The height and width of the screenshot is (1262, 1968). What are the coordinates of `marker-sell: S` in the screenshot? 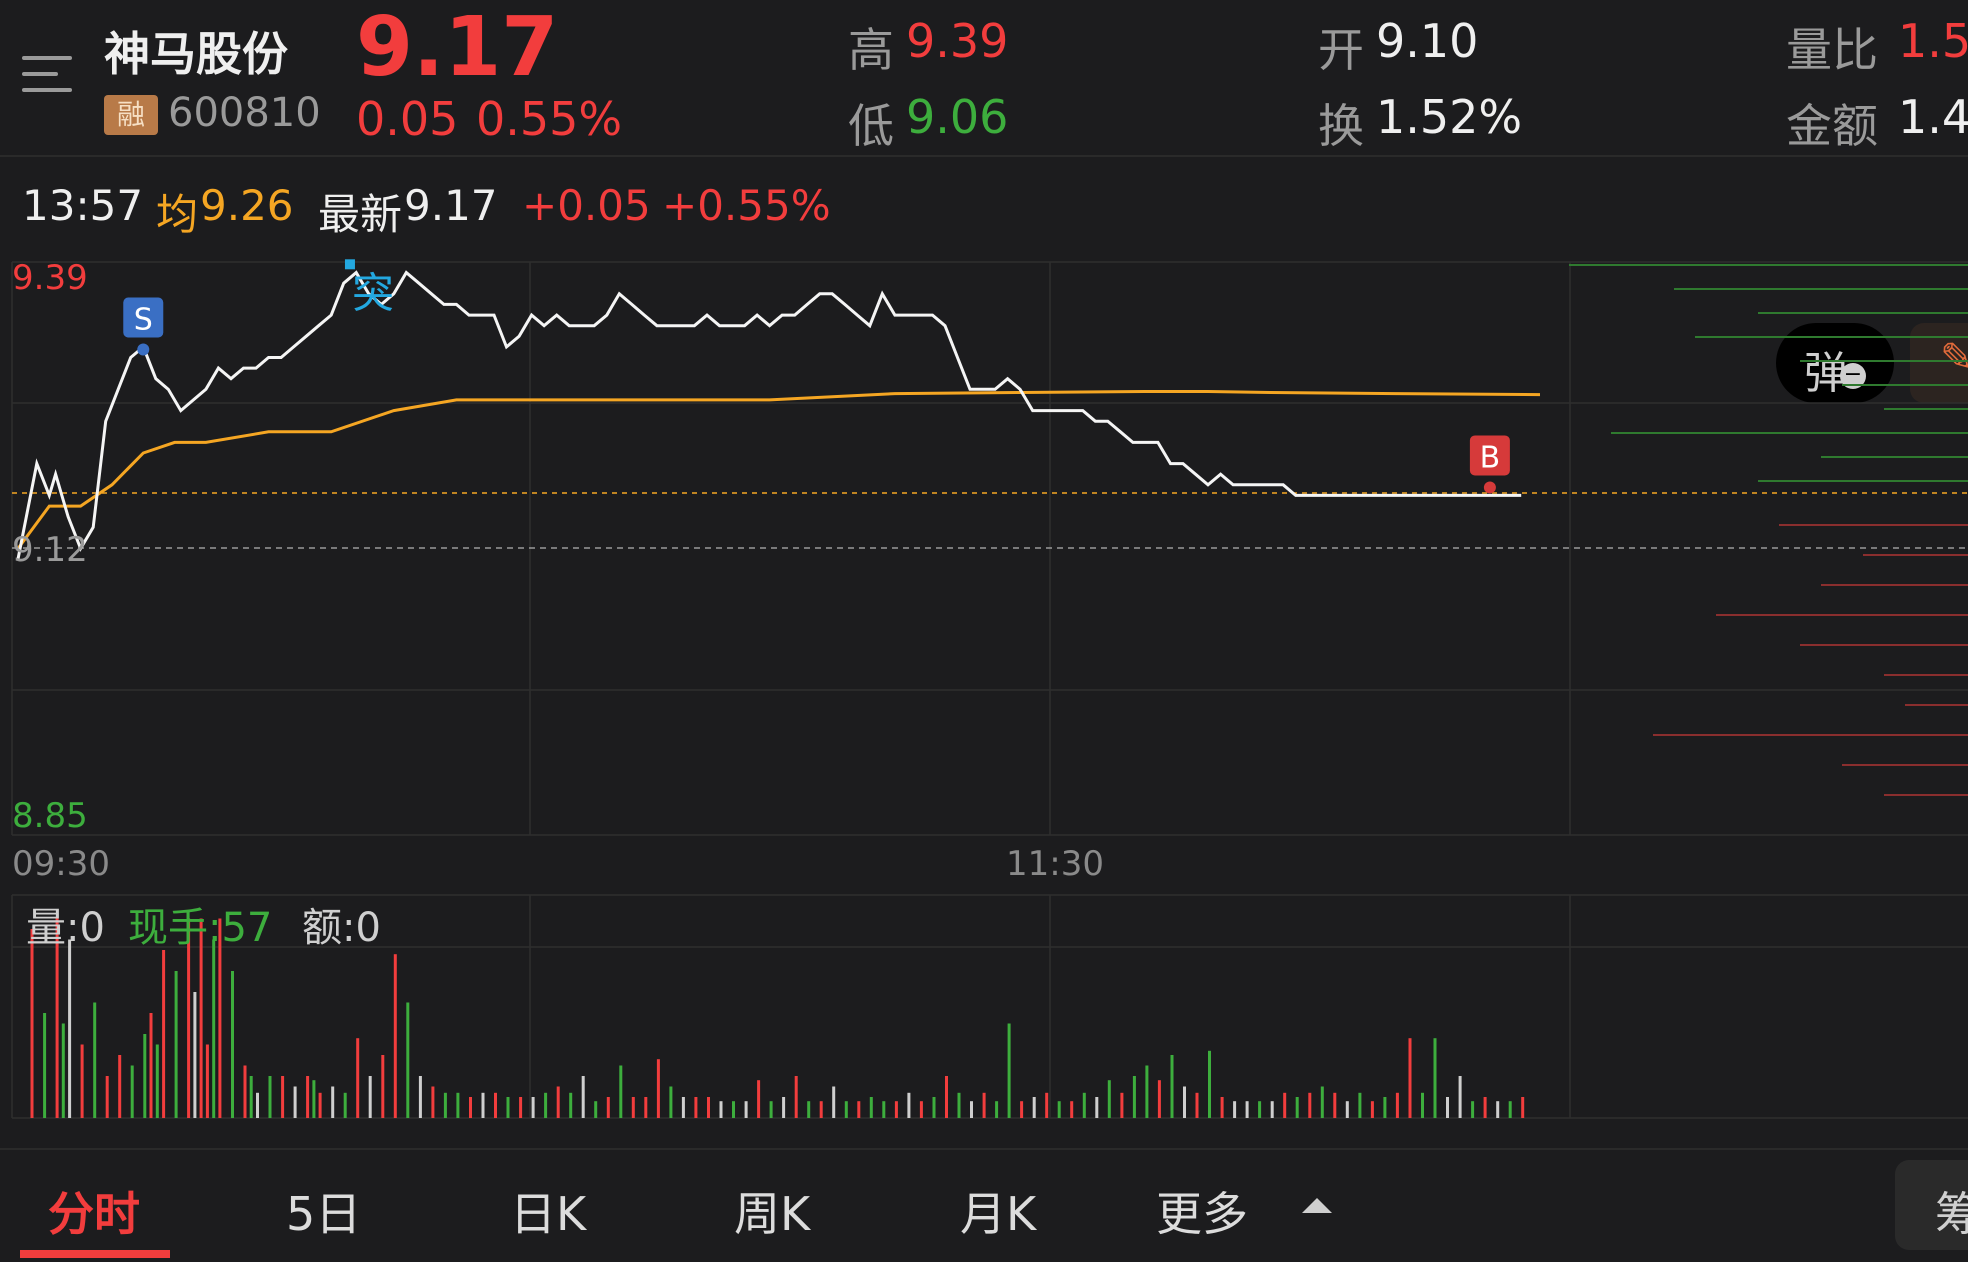 It's located at (143, 326).